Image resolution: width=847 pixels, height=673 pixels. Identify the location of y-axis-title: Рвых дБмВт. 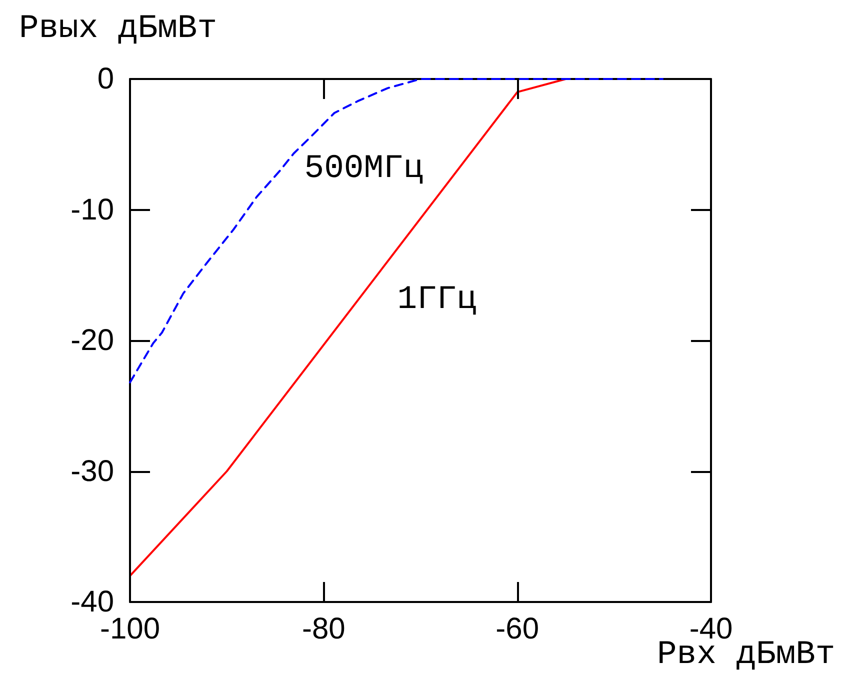
(118, 28).